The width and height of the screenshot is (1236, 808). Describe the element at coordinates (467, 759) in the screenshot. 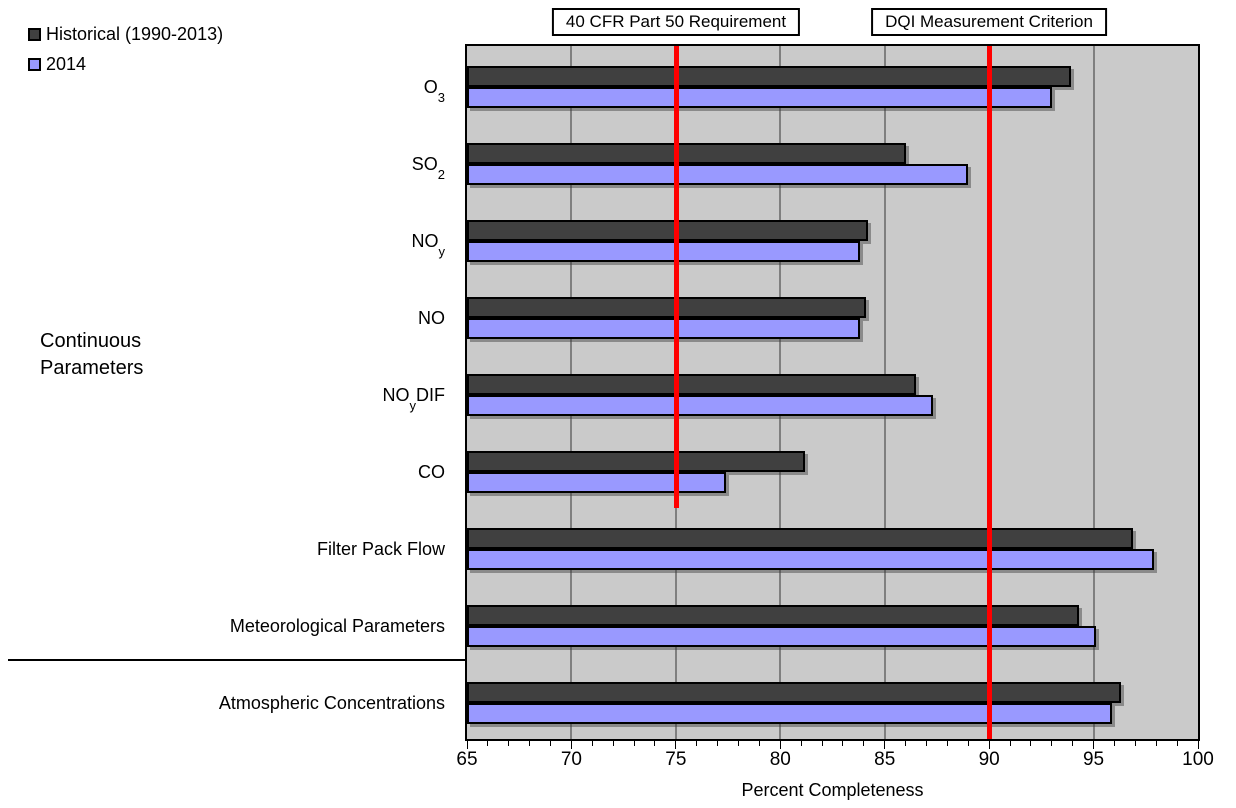

I see `axis-tick-label: 65` at that location.